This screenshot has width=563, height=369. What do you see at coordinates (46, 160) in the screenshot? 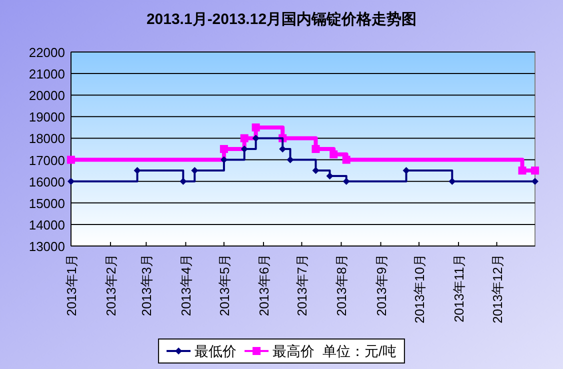
I see `y-tick-label: 17000` at bounding box center [46, 160].